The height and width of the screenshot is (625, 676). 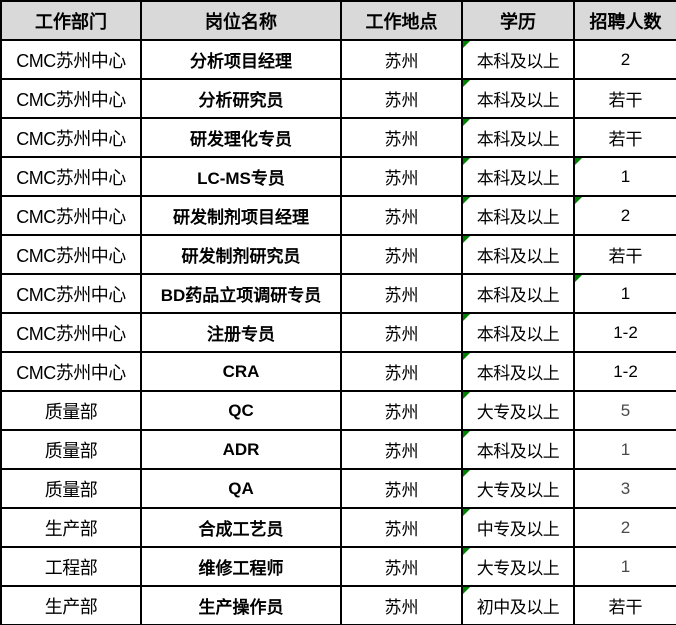 I want to click on position-cell: QA, so click(x=241, y=488).